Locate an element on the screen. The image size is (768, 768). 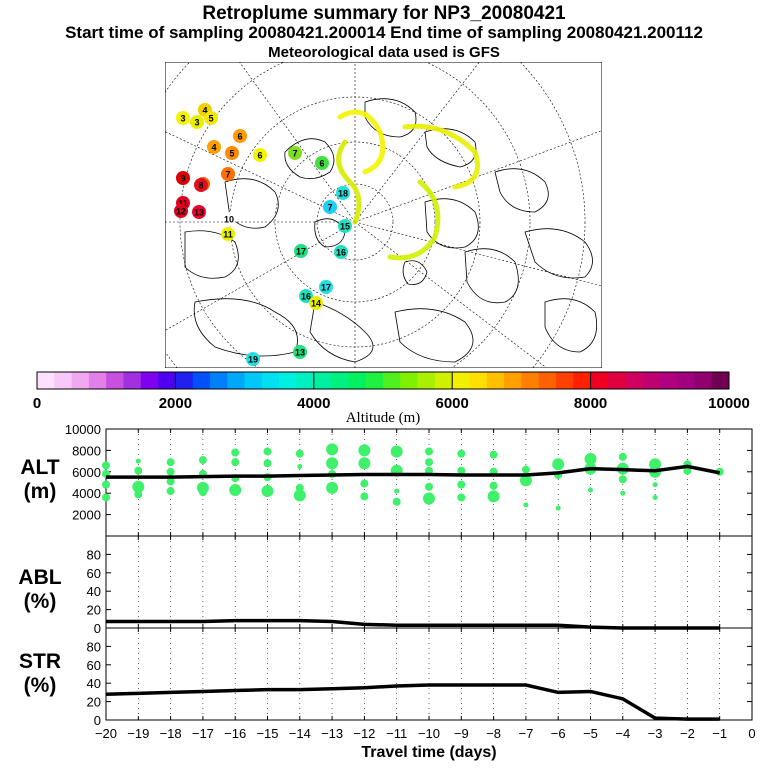
chart-title: Retroplume summary for NP3_20080421 is located at coordinates (384, 13).